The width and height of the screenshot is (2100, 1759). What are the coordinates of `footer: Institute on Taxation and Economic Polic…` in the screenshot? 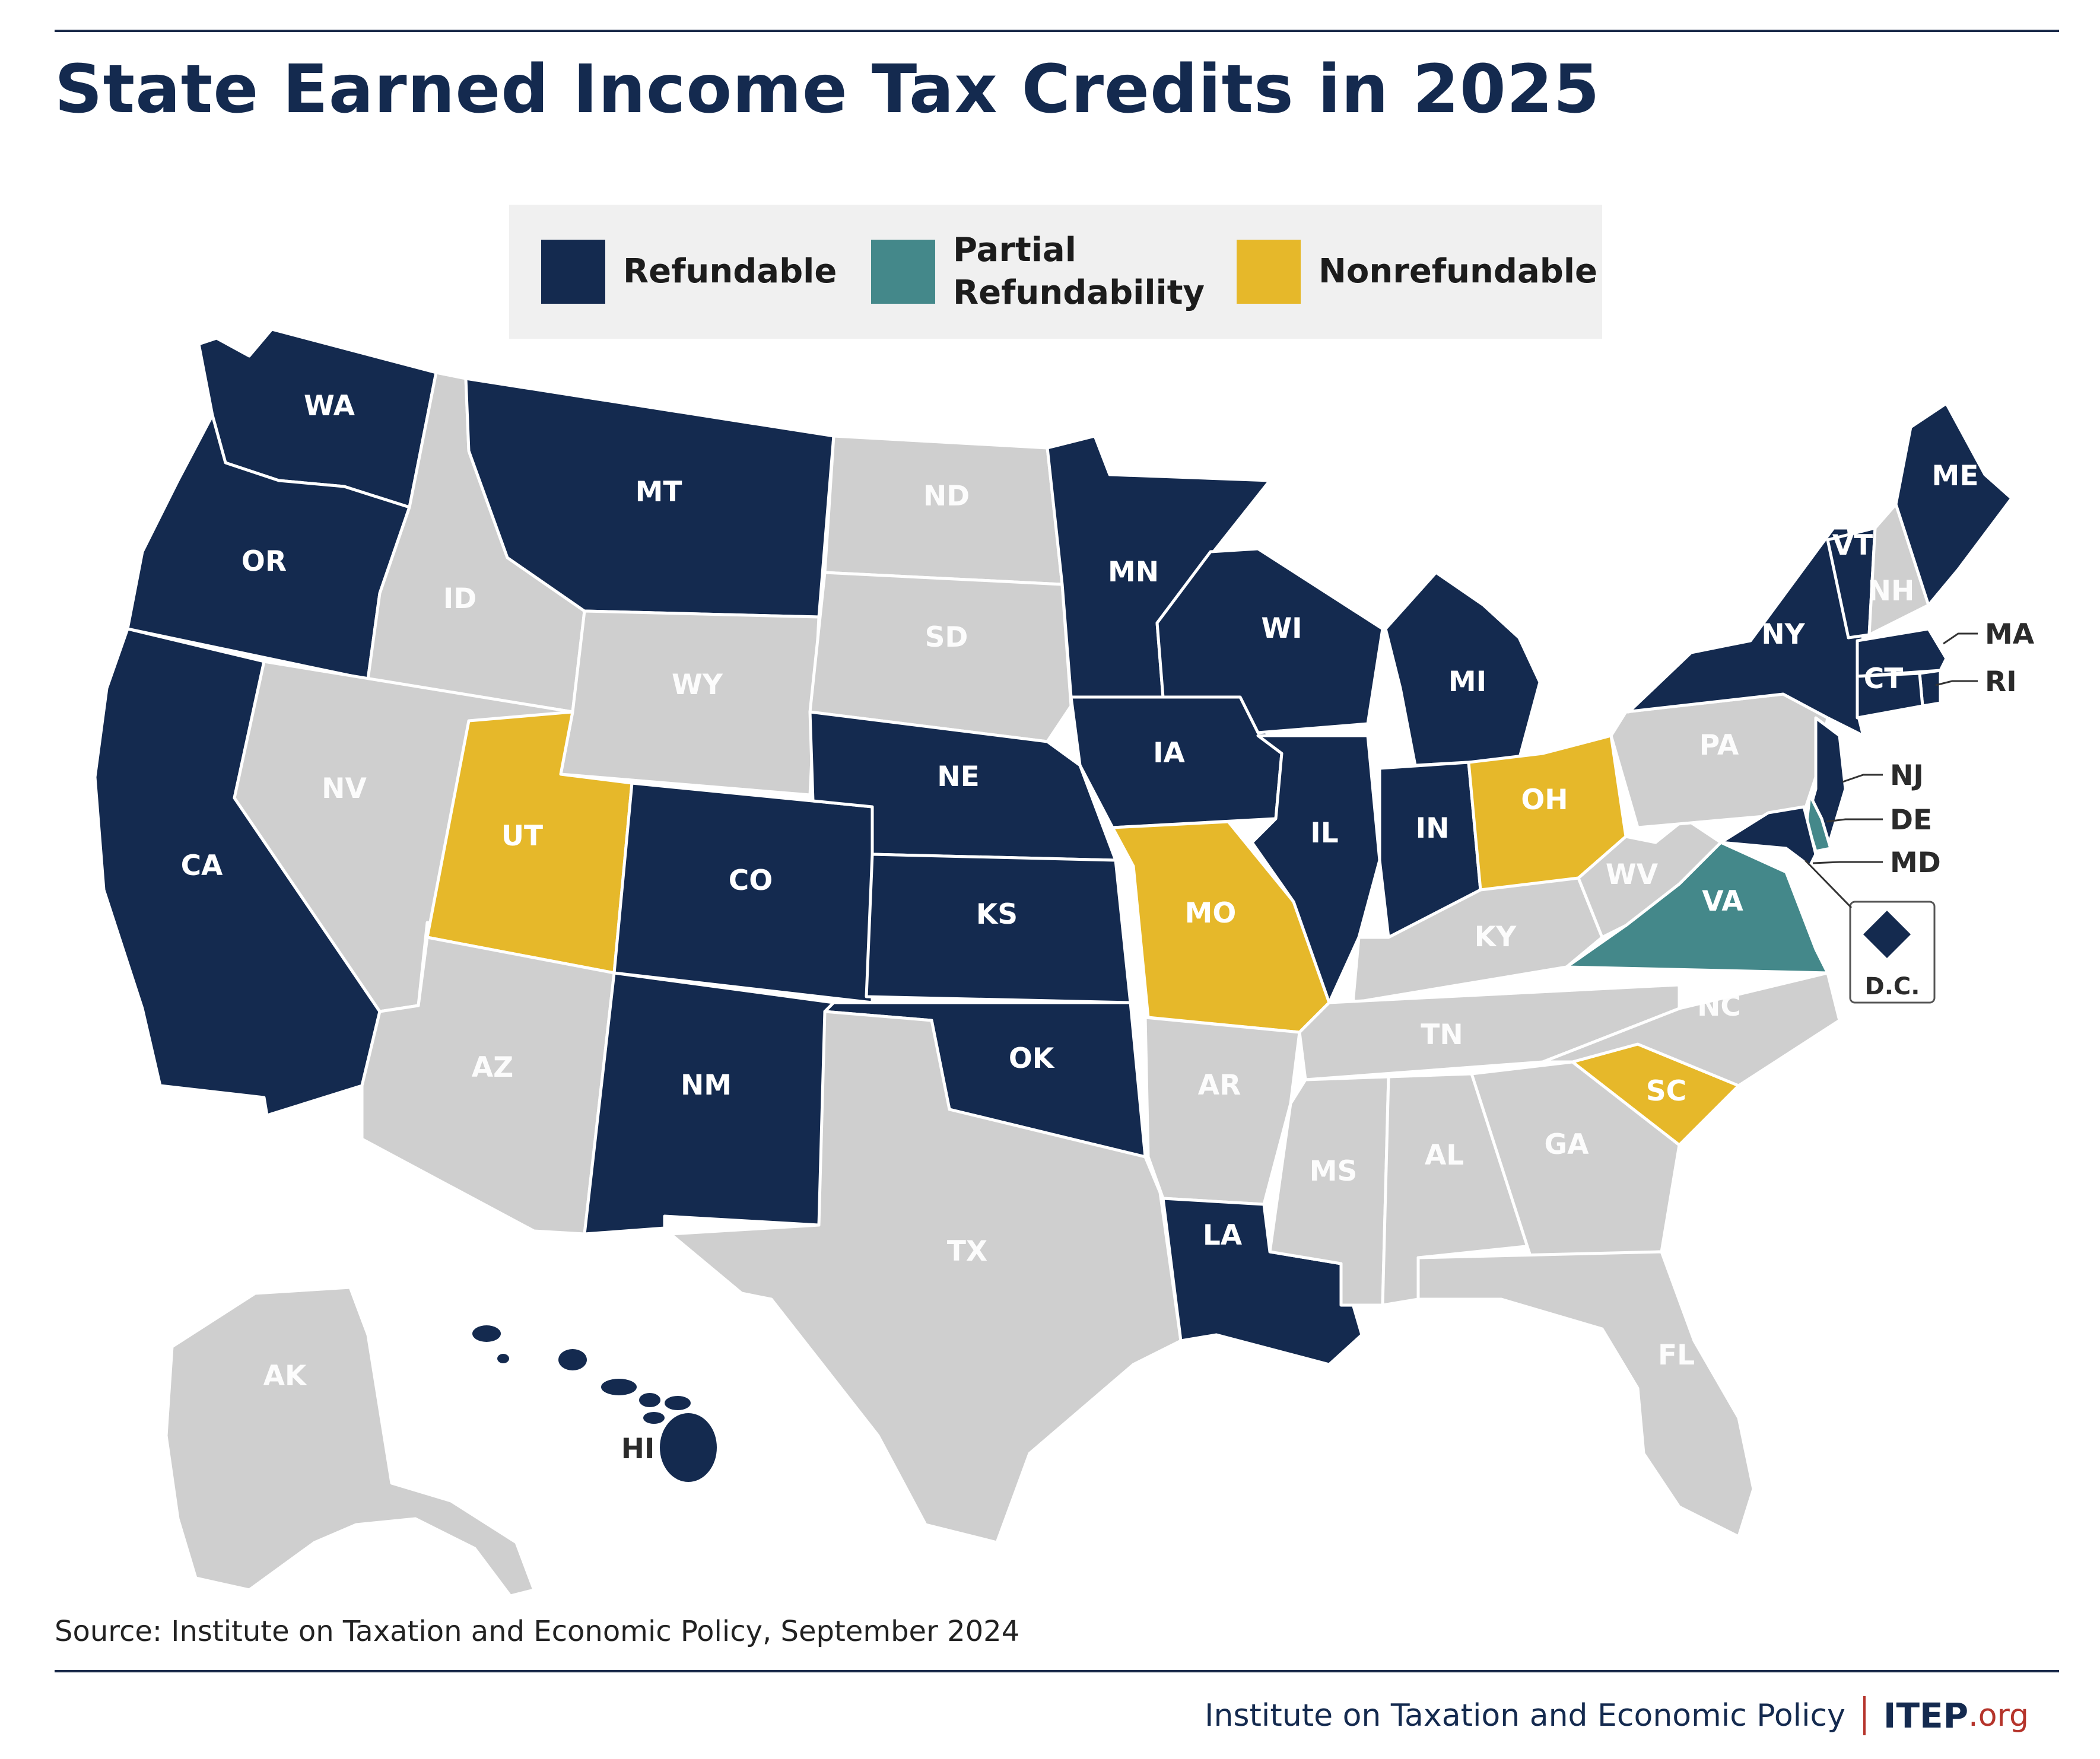 It's located at (1617, 1716).